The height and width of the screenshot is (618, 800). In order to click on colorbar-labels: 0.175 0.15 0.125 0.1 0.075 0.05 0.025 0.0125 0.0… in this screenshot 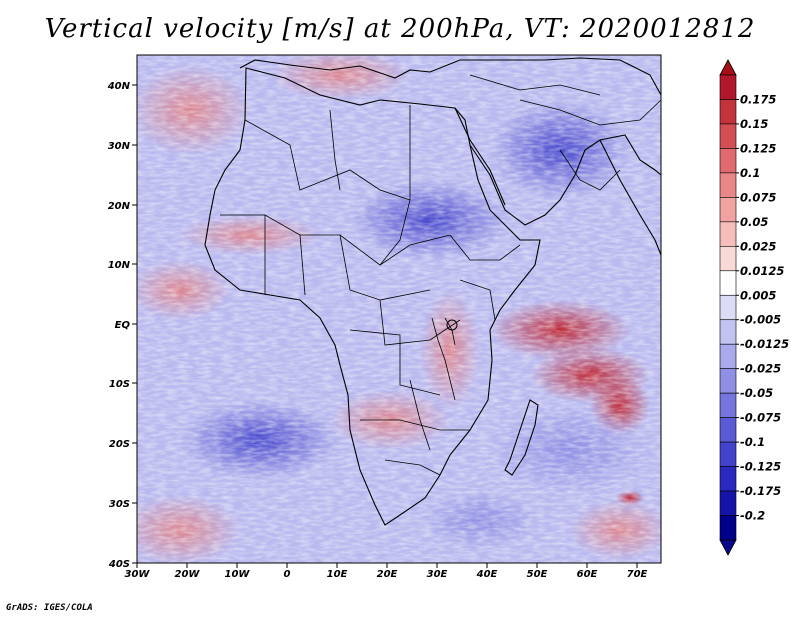, I will do `click(762, 307)`.